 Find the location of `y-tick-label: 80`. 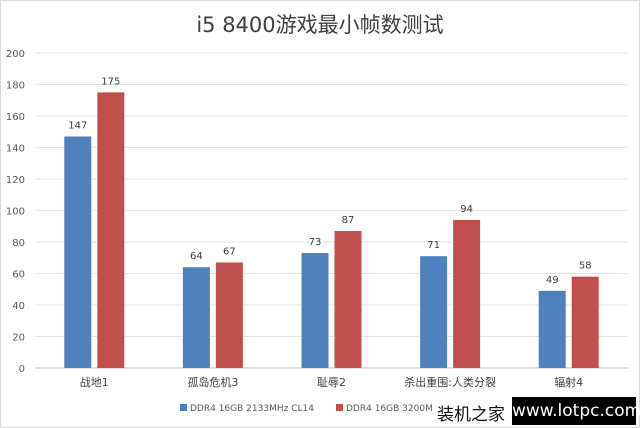

y-tick-label: 80 is located at coordinates (18, 243).